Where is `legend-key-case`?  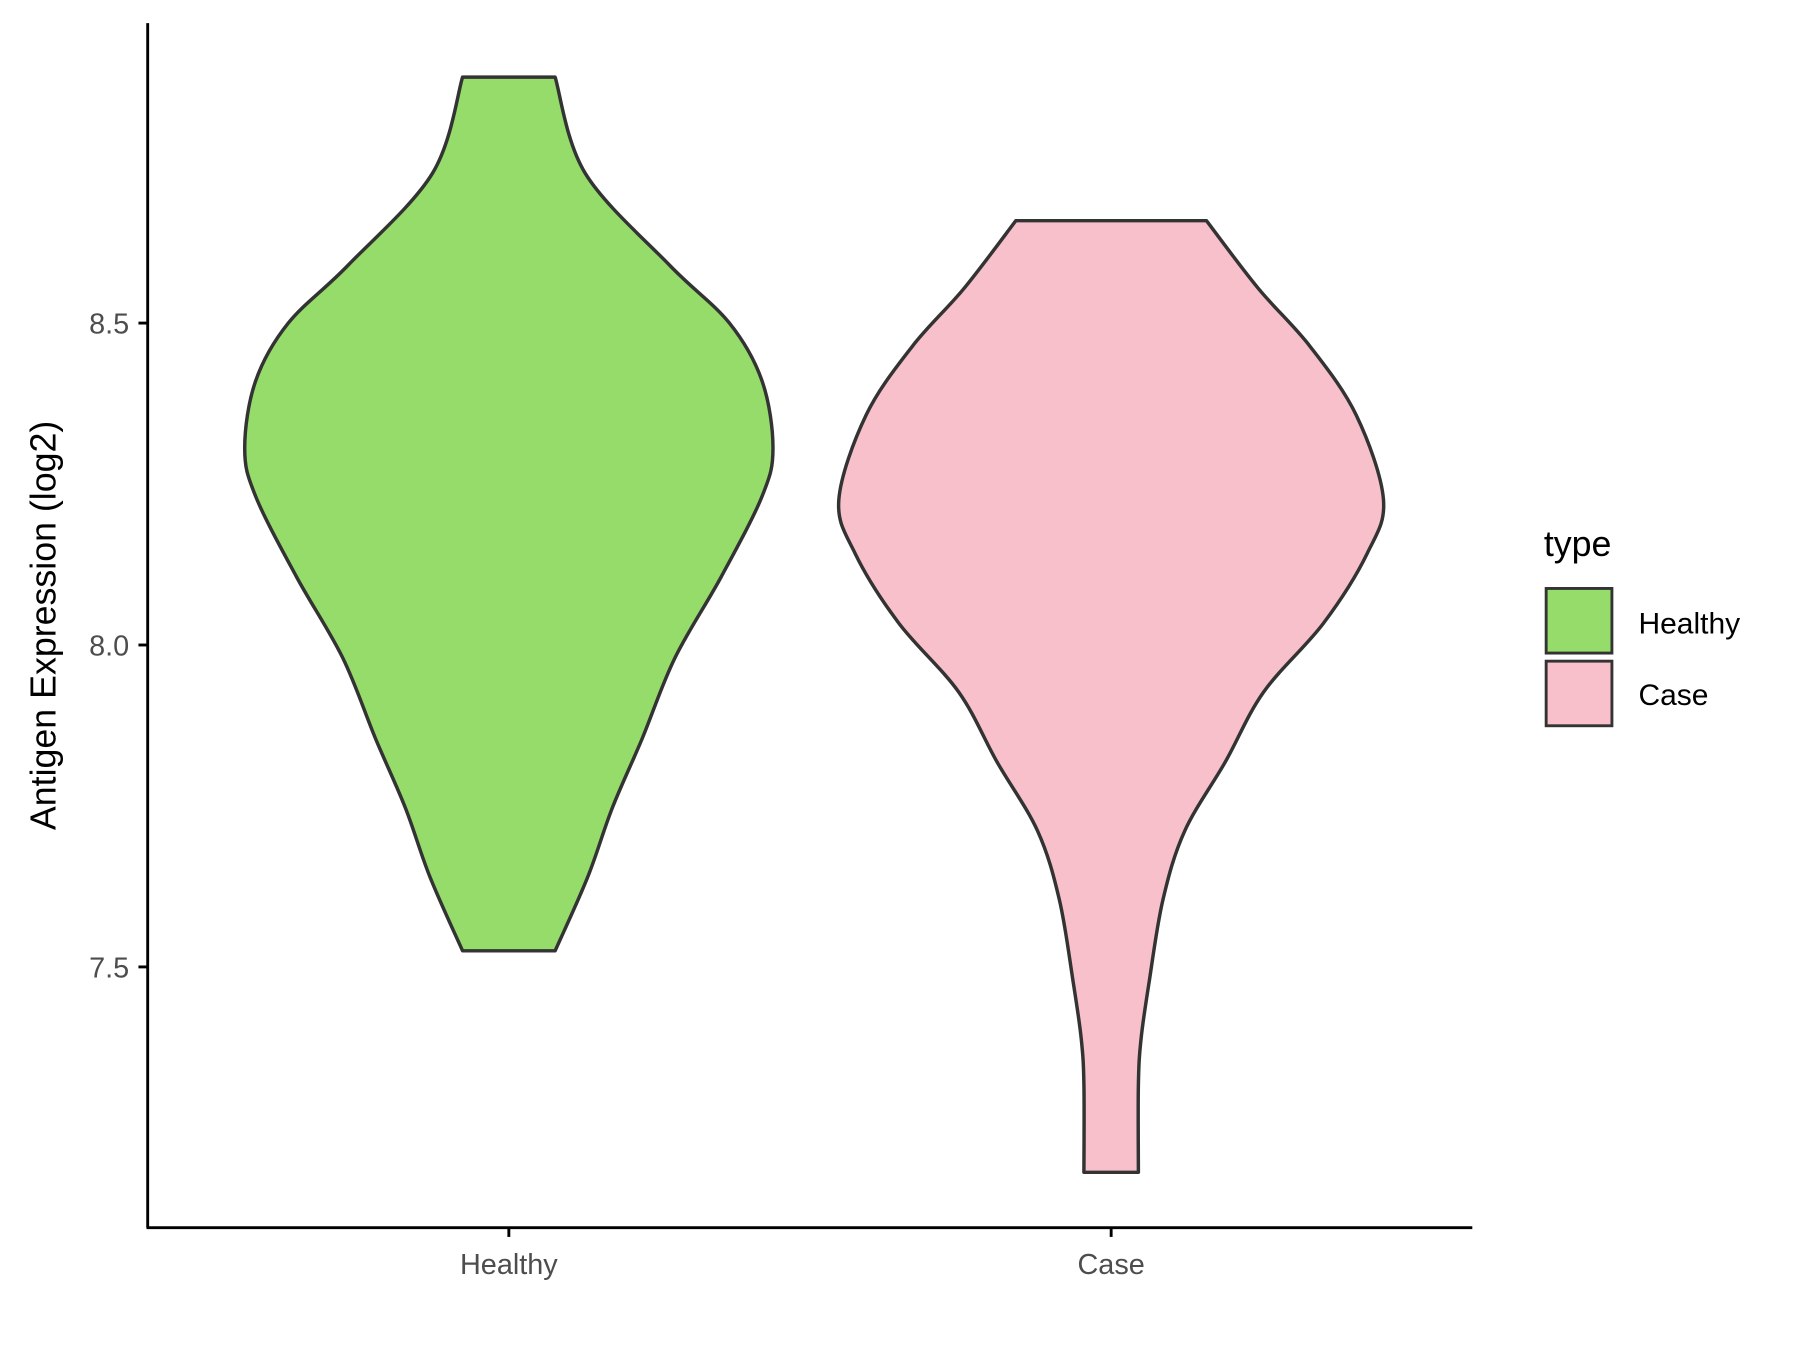 legend-key-case is located at coordinates (1579, 693).